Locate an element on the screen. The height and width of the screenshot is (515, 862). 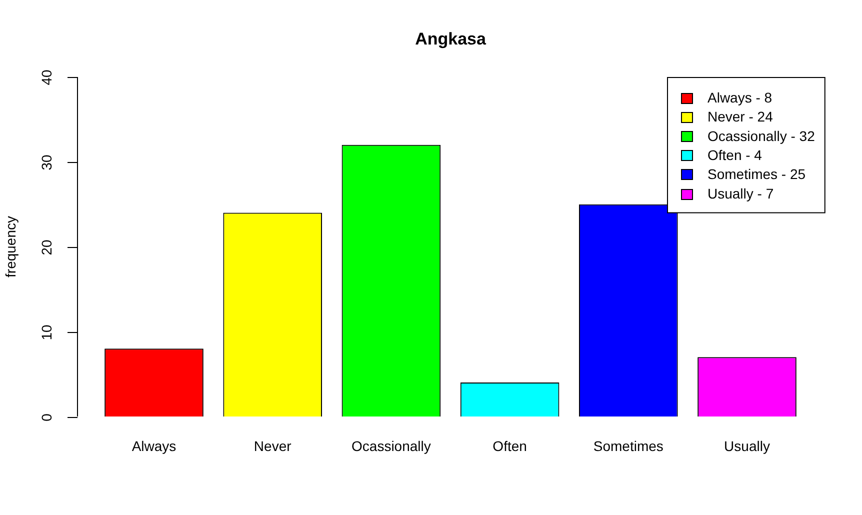
legend-label: Always - 8 is located at coordinates (740, 97).